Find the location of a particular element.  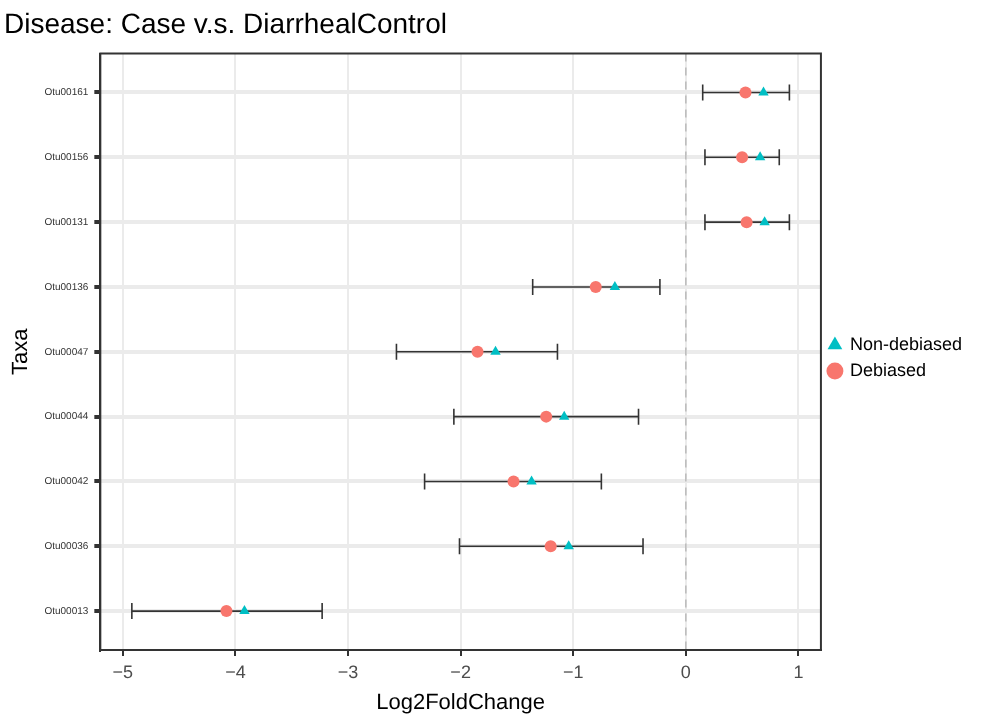

x-tick-label: −1 is located at coordinates (573, 671).